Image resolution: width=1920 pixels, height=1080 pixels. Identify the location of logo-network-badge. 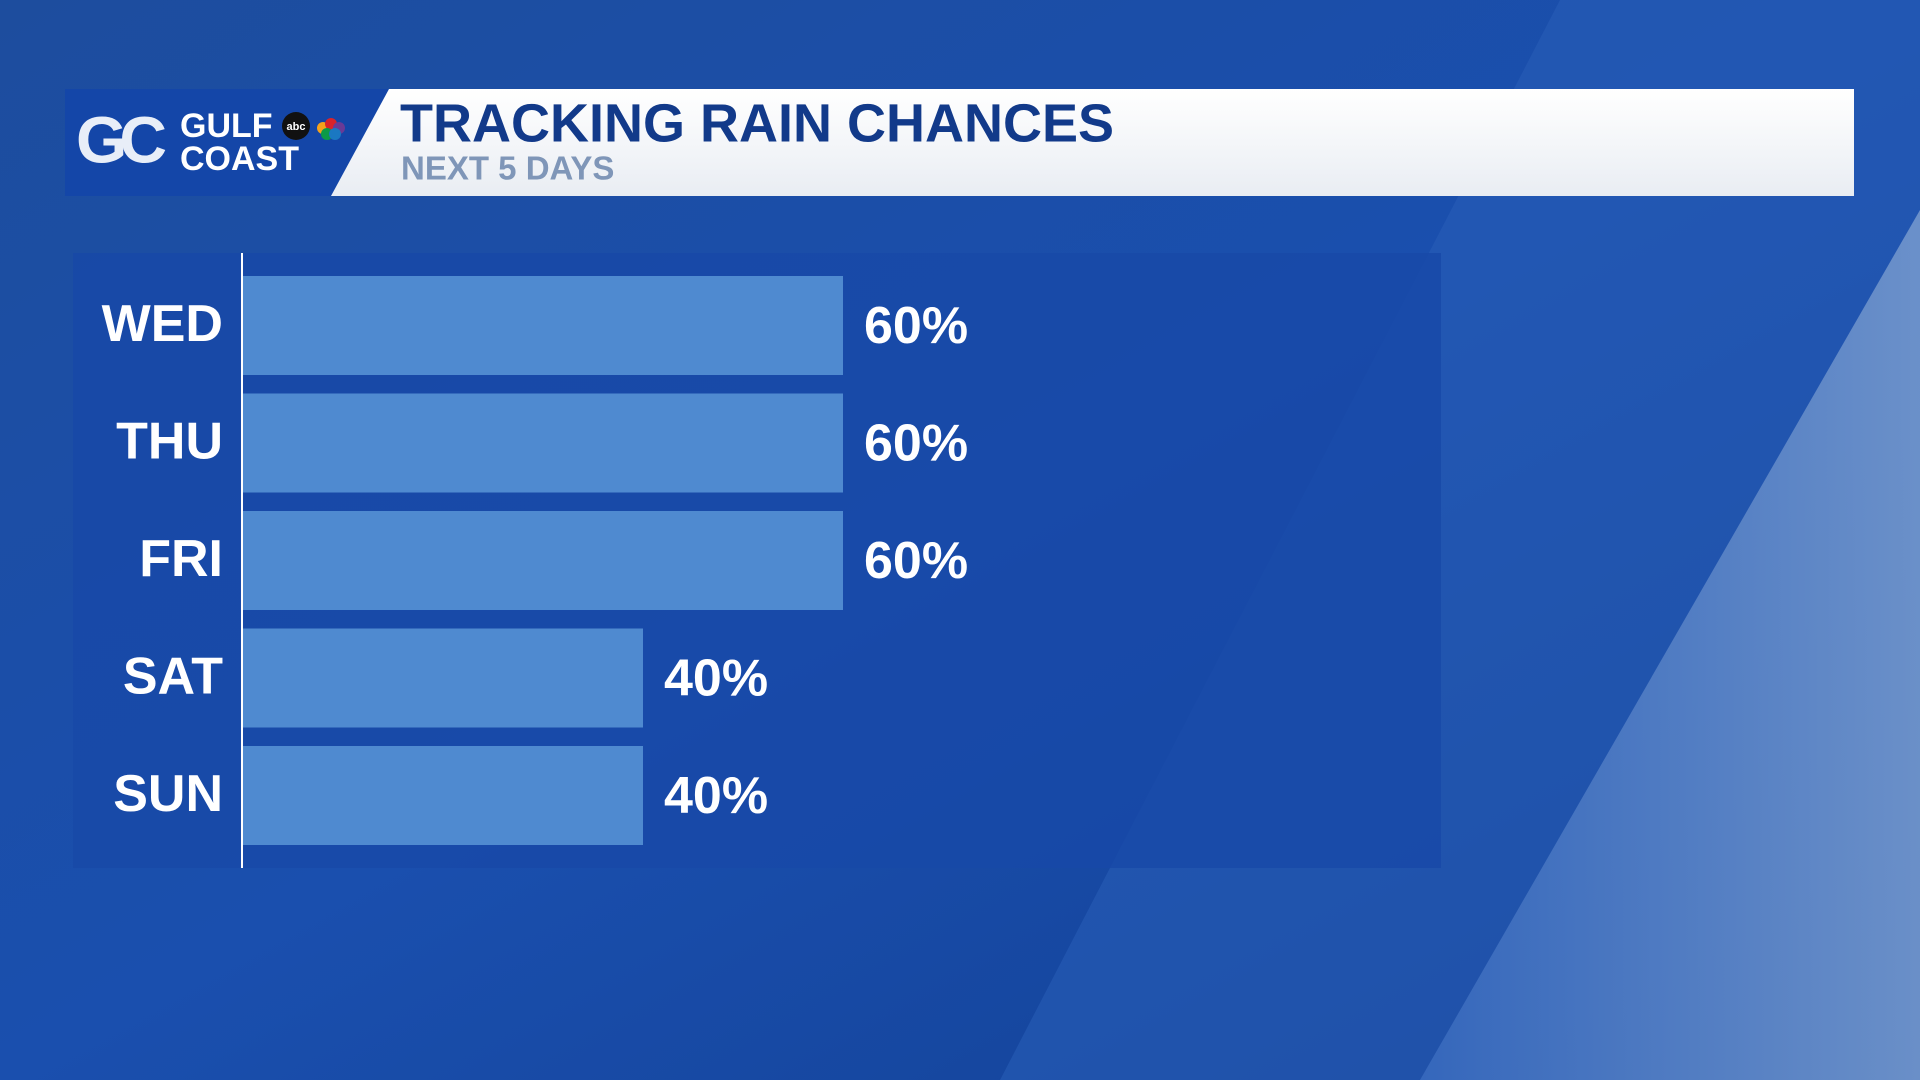
(296, 126).